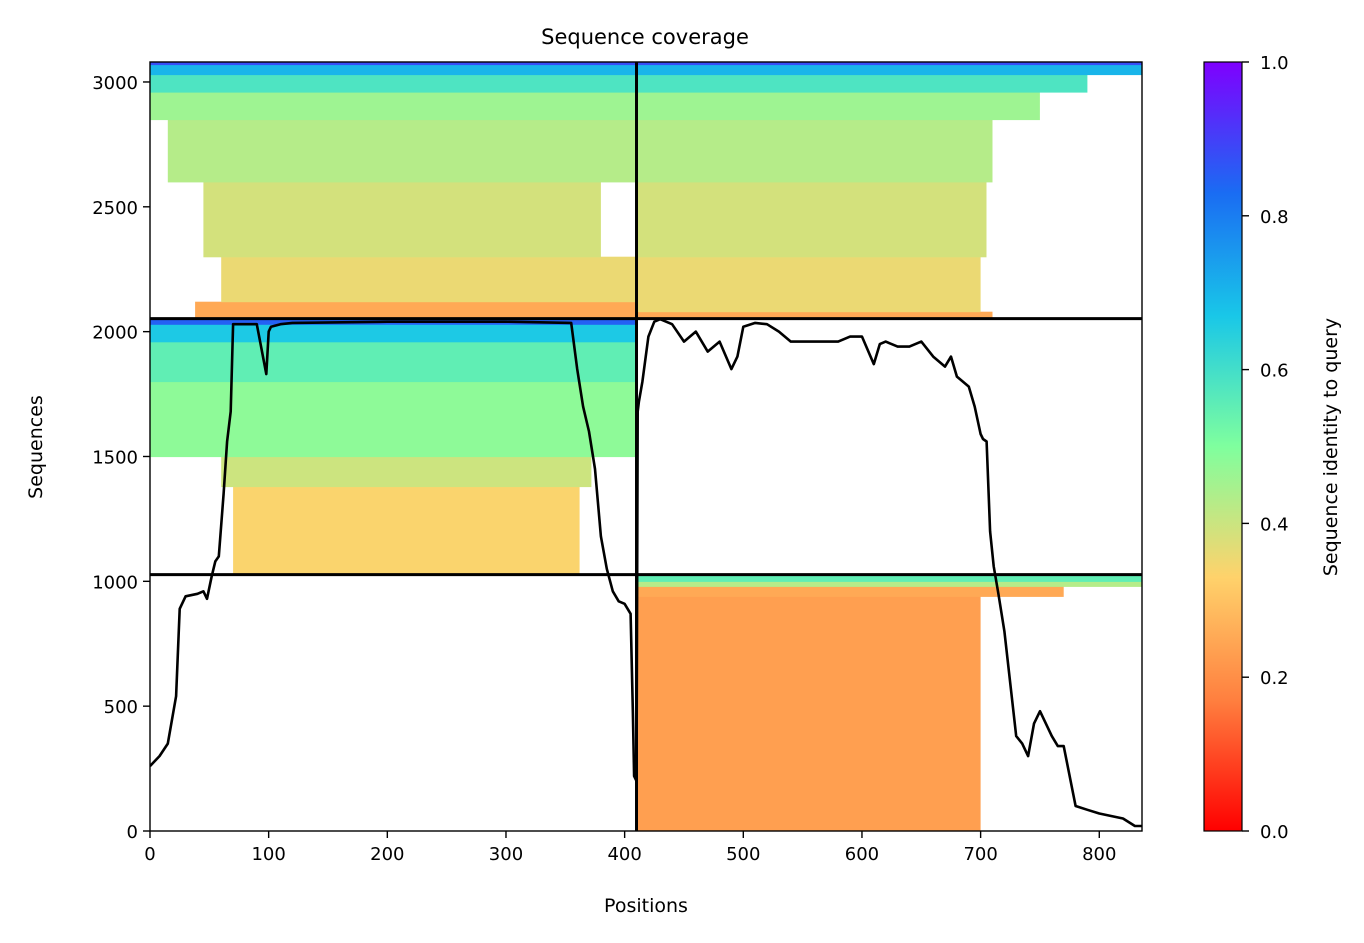 The image size is (1364, 943). I want to click on colorbar, so click(1223, 446).